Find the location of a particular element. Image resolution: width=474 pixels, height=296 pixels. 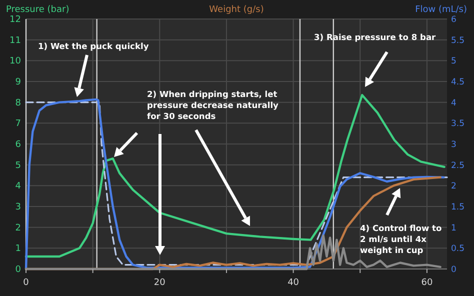

annotation: 2) When dripping starts, let pressure decrease naturally for 30 seconds is located at coordinates (213, 105).